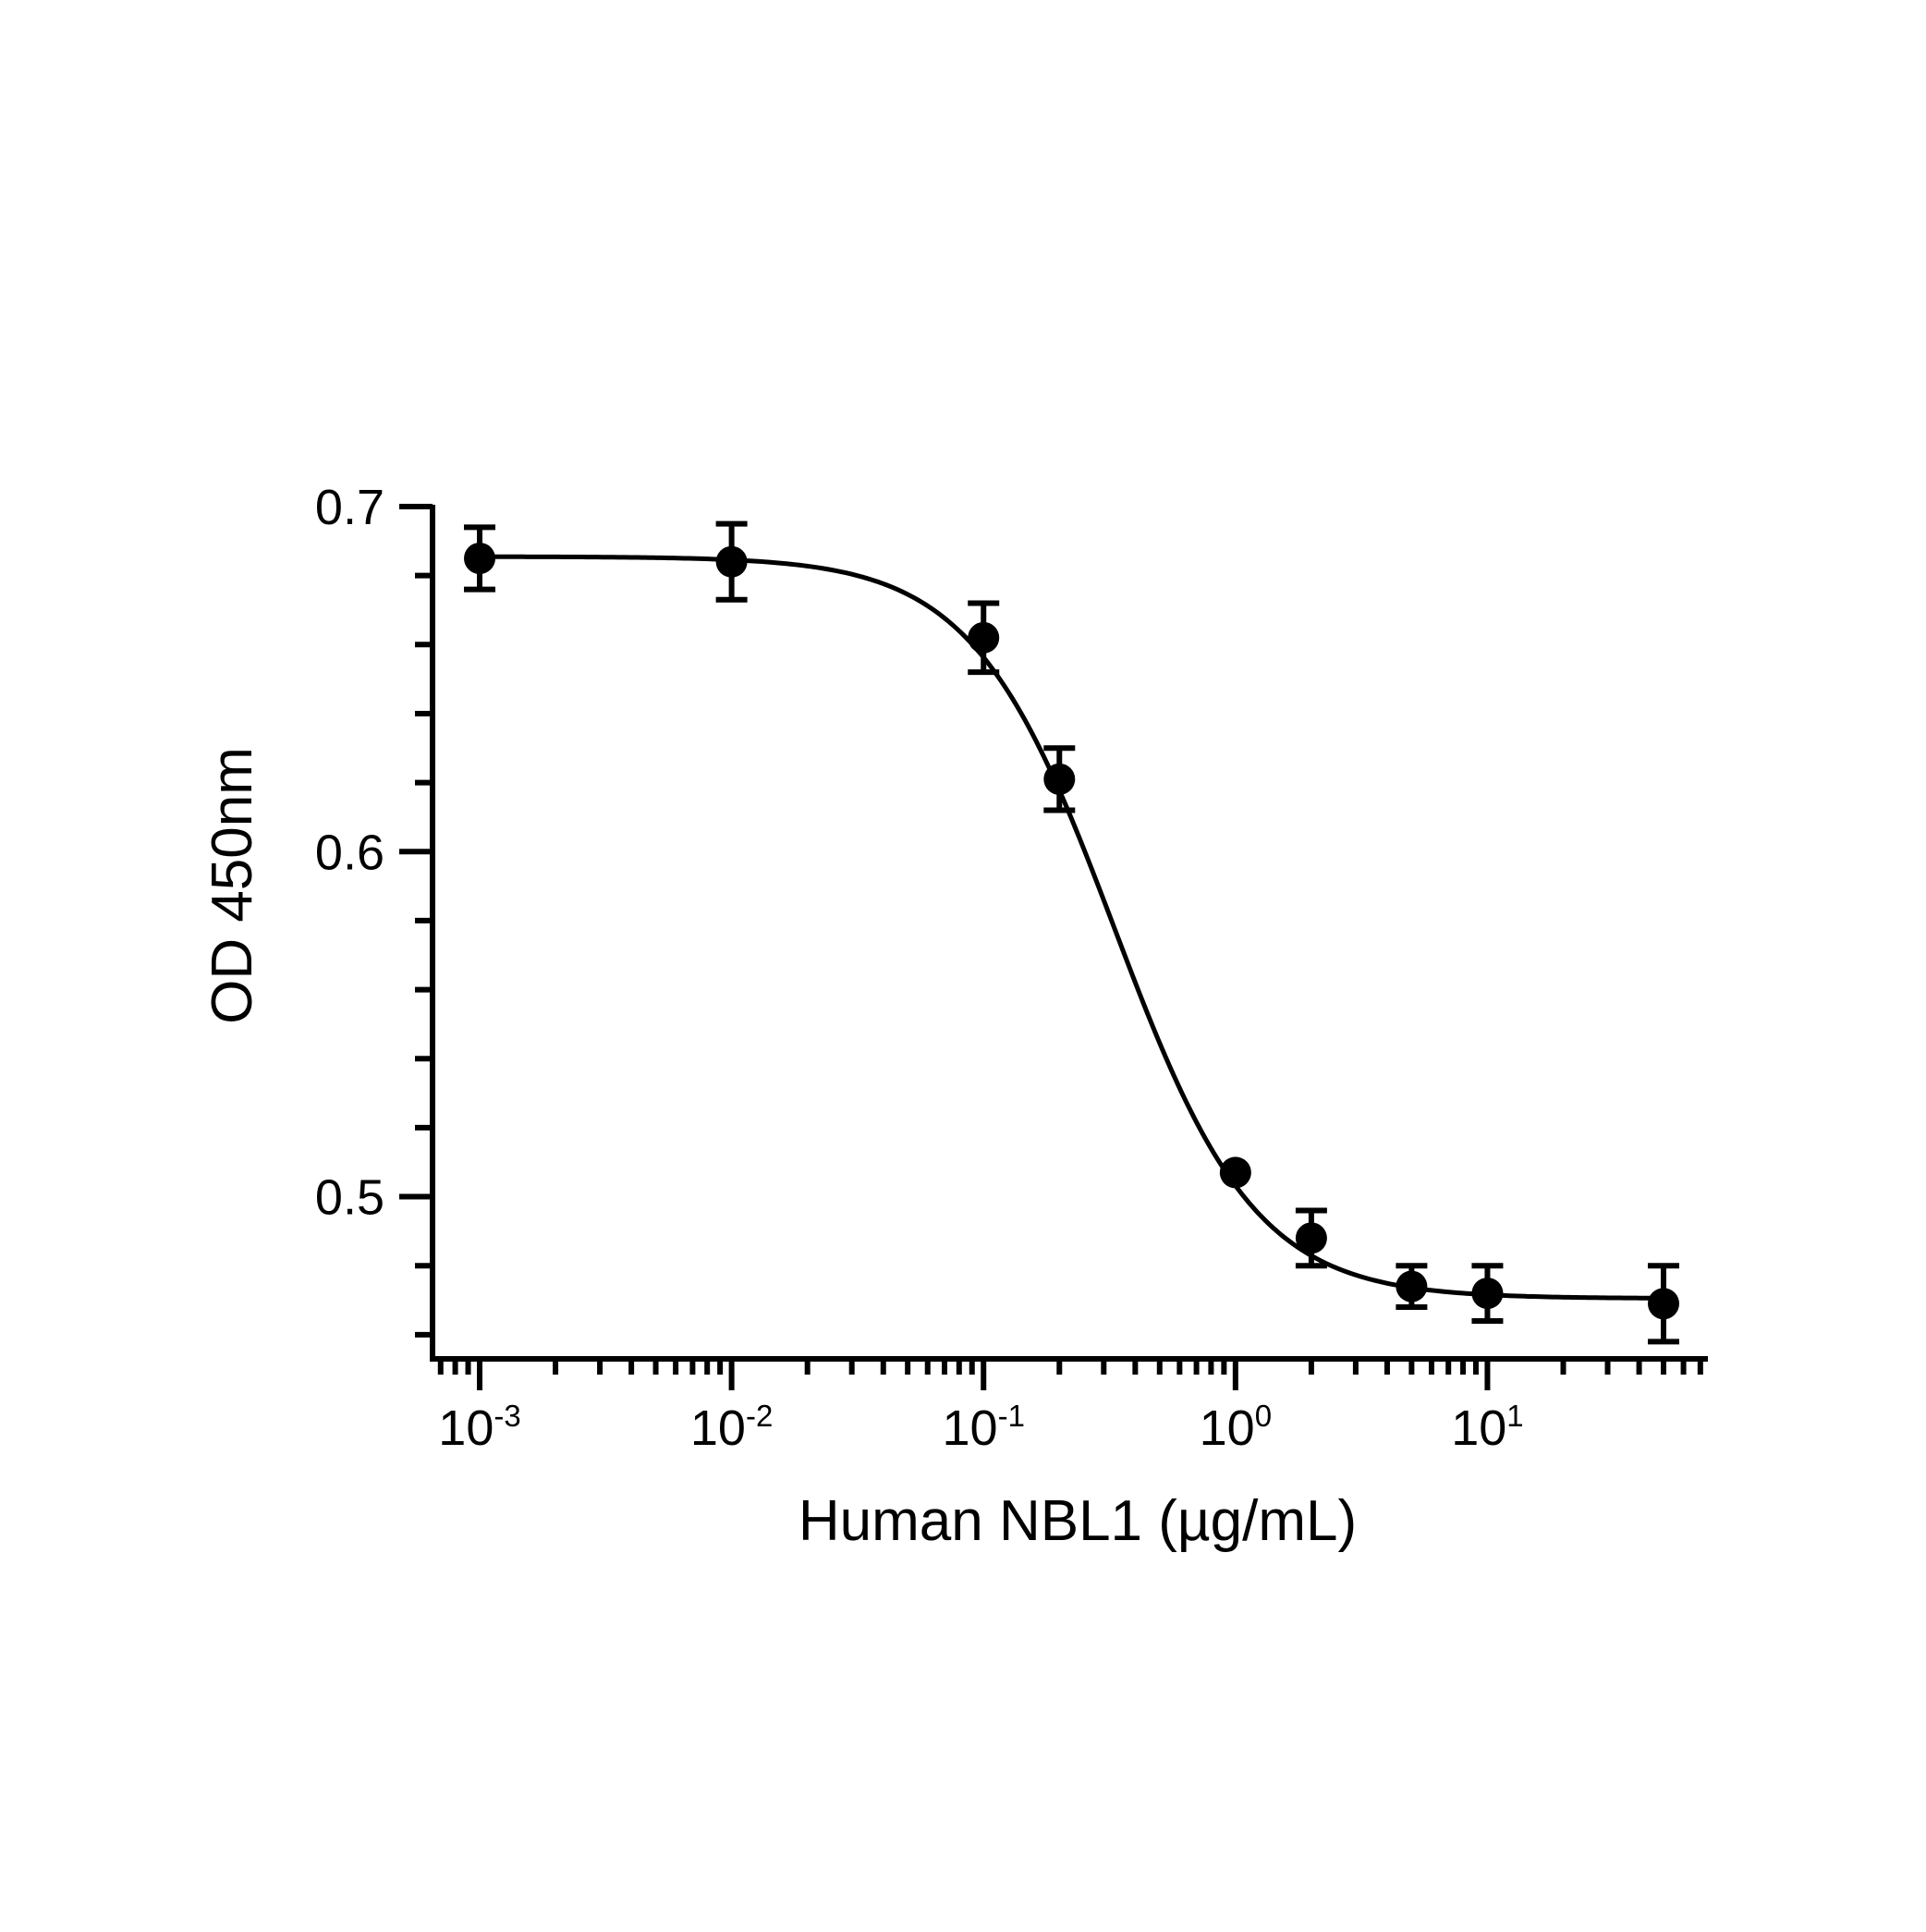 The height and width of the screenshot is (1932, 1926). What do you see at coordinates (1236, 1427) in the screenshot?
I see `x-tick-label: 10⁰` at bounding box center [1236, 1427].